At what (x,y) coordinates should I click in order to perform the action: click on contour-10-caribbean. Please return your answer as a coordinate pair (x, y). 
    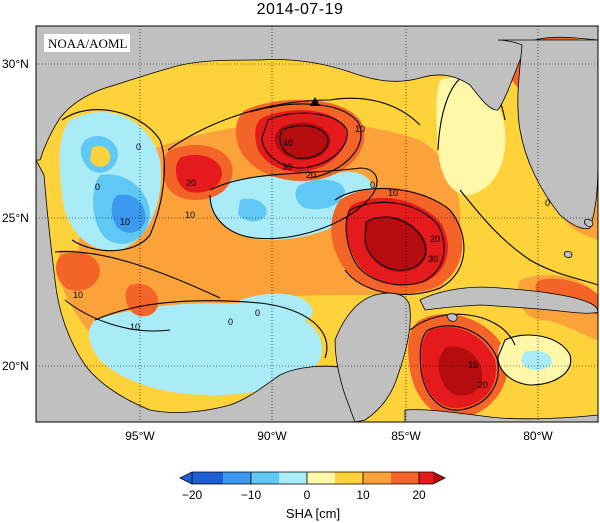
    Looking at the image, I should click on (462, 329).